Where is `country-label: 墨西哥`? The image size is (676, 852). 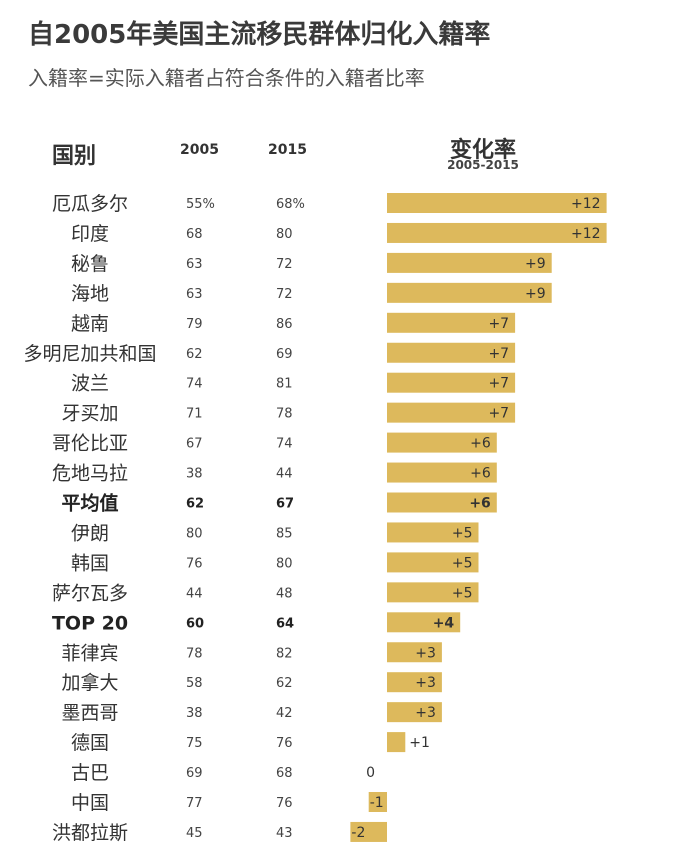
country-label: 墨西哥 is located at coordinates (89, 713).